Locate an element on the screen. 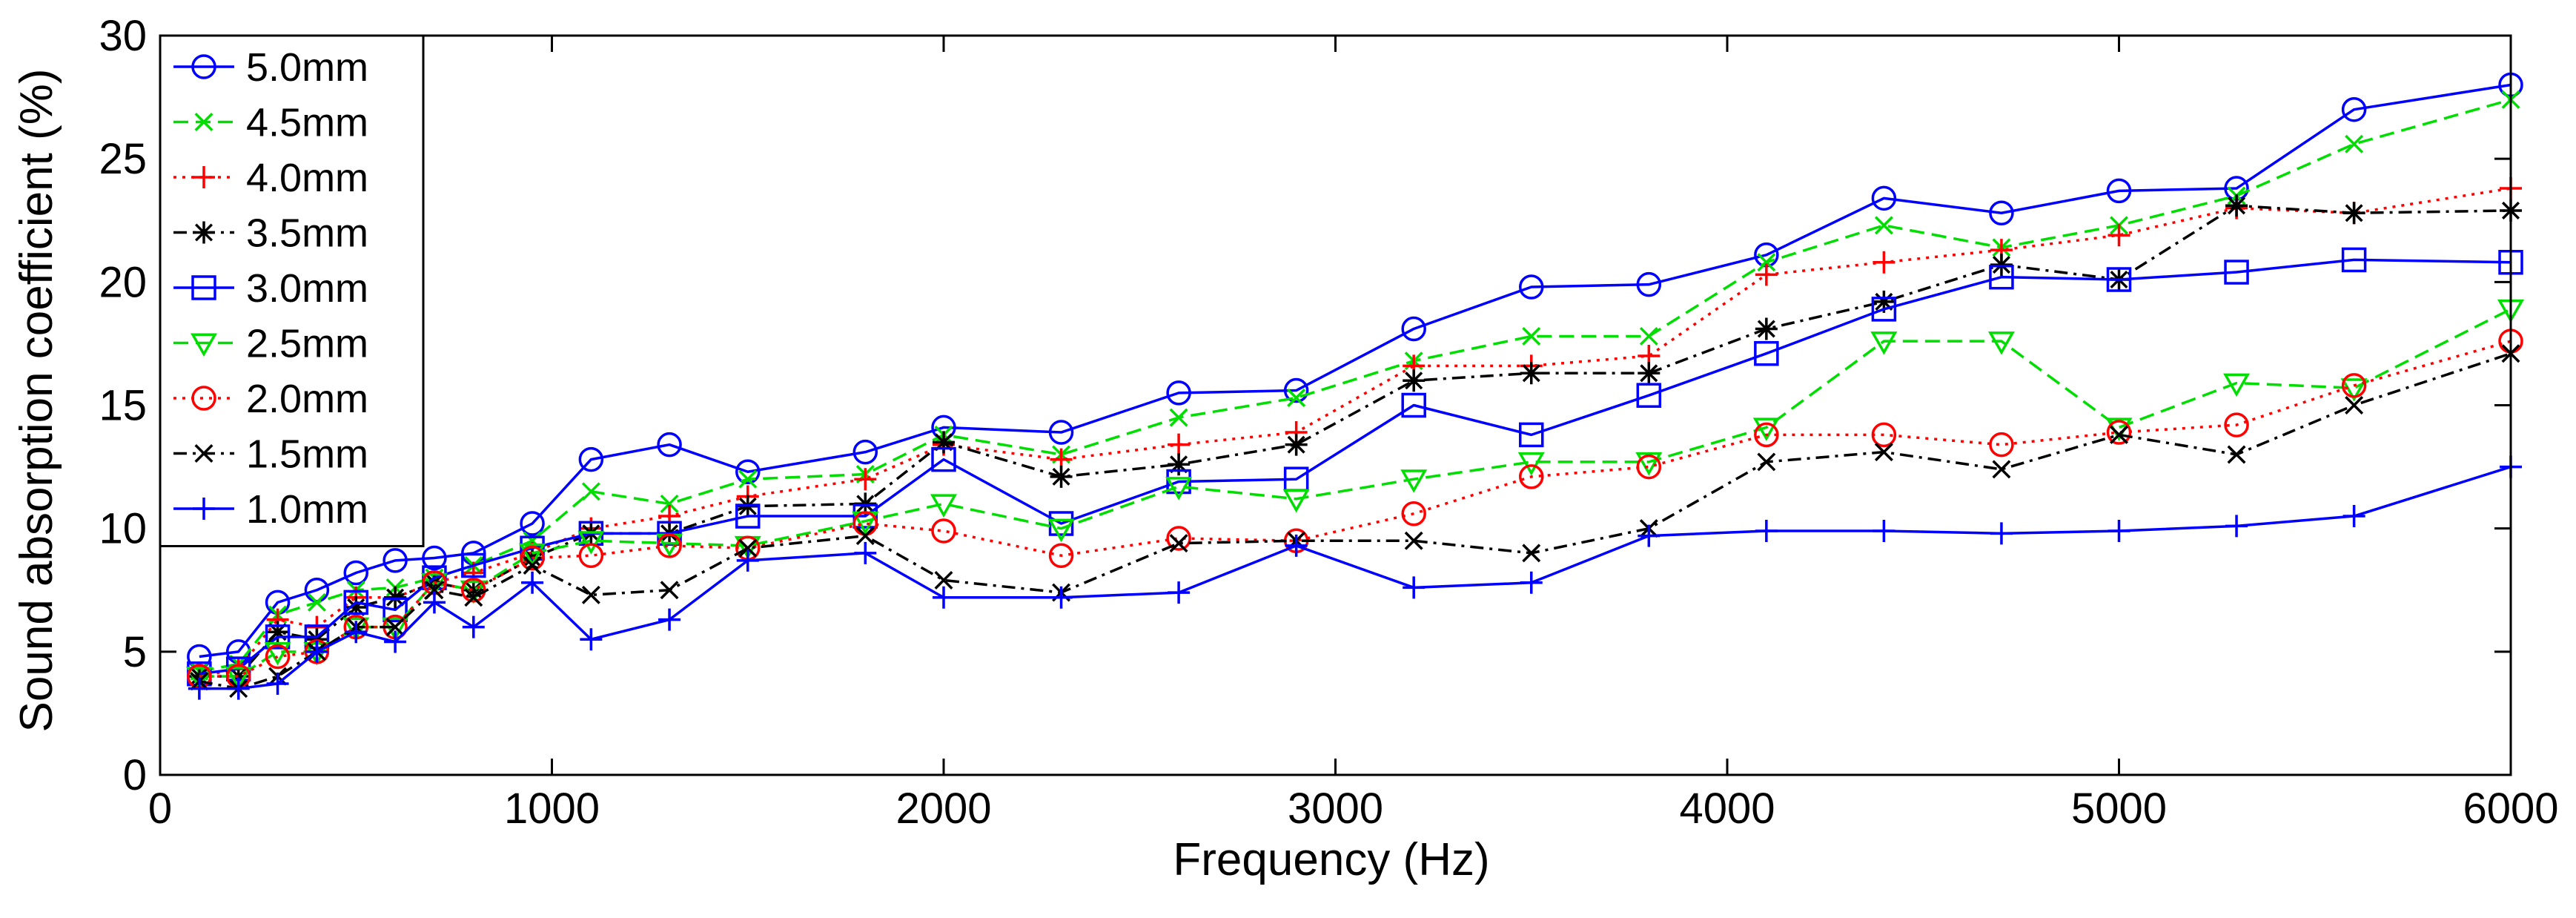 The height and width of the screenshot is (918, 2576). legend-label: 4.5mm is located at coordinates (307, 123).